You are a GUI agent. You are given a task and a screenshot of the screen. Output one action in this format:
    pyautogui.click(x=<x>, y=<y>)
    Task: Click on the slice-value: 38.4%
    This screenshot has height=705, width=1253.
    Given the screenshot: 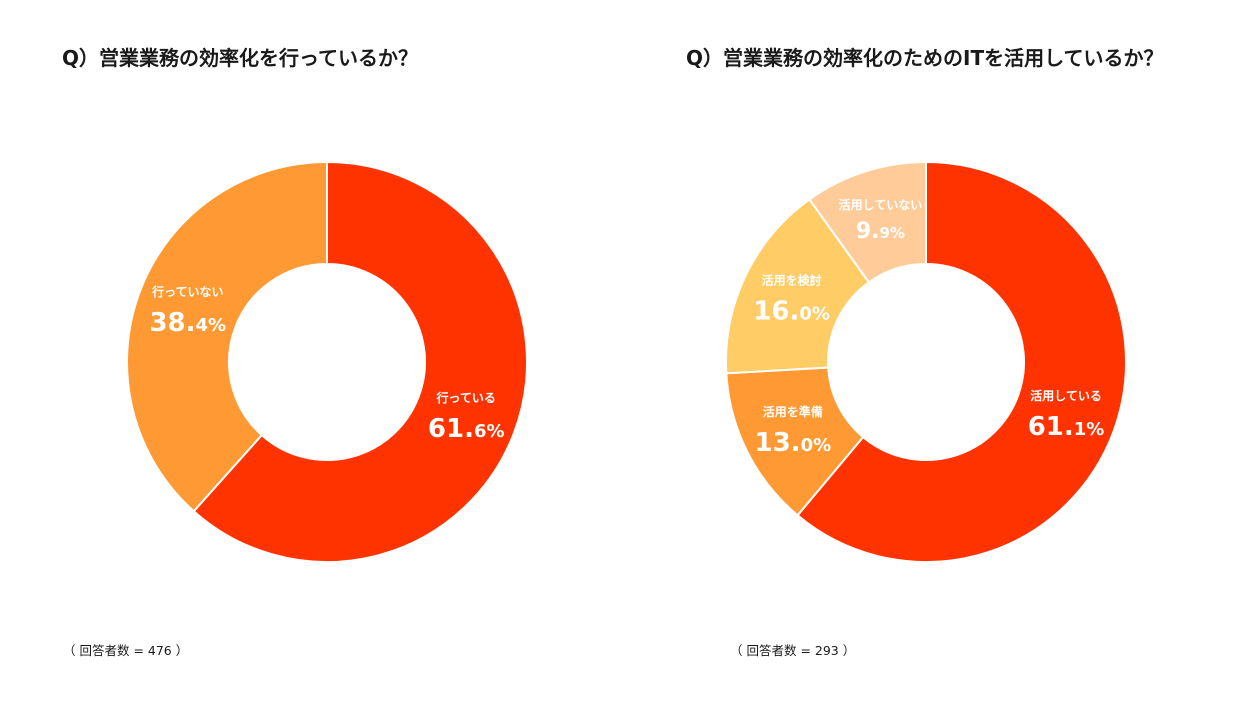 What is the action you would take?
    pyautogui.click(x=187, y=323)
    